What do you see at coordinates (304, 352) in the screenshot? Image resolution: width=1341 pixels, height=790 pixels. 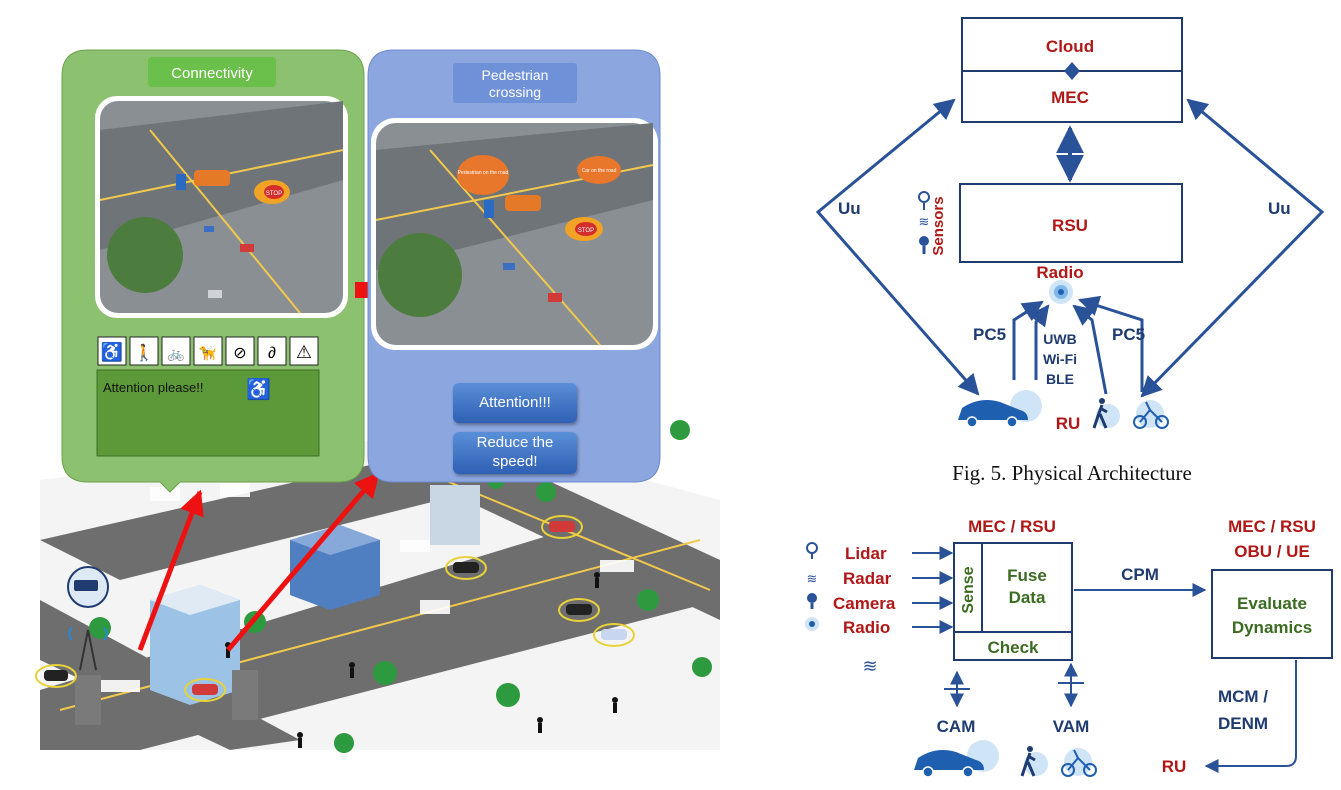 I see `warning-icon: ⚠` at bounding box center [304, 352].